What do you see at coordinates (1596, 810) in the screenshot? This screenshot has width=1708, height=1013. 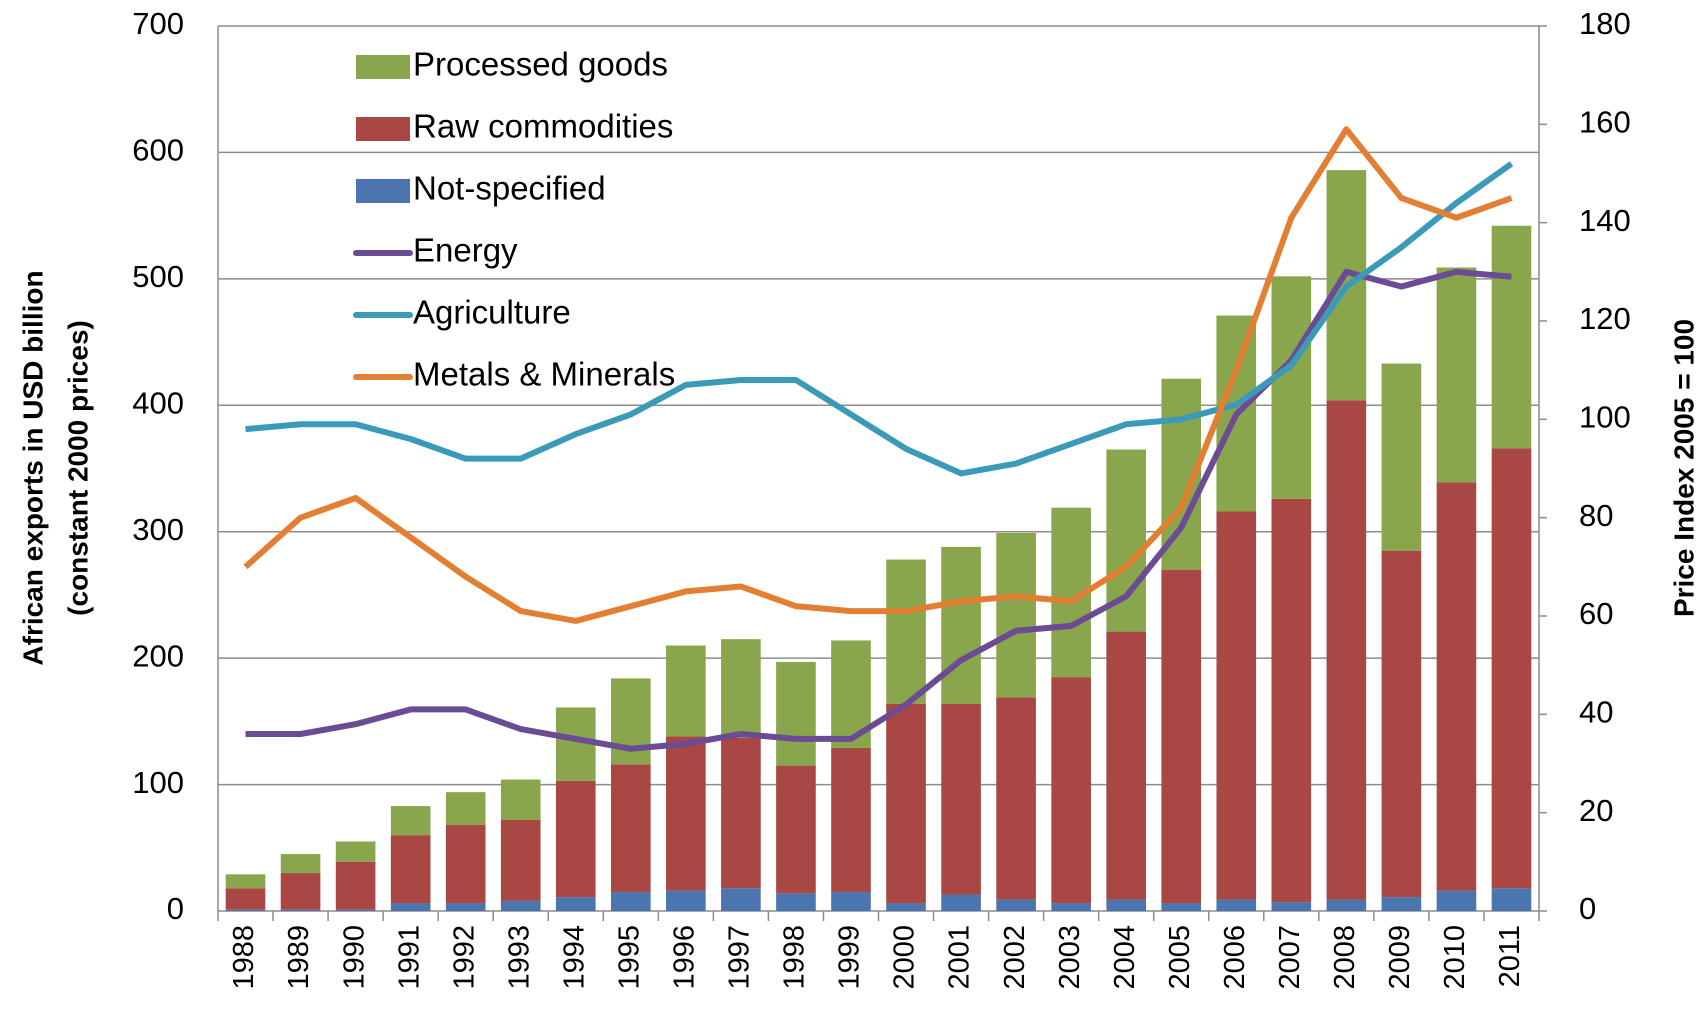 I see `y2-tick-label: 20` at bounding box center [1596, 810].